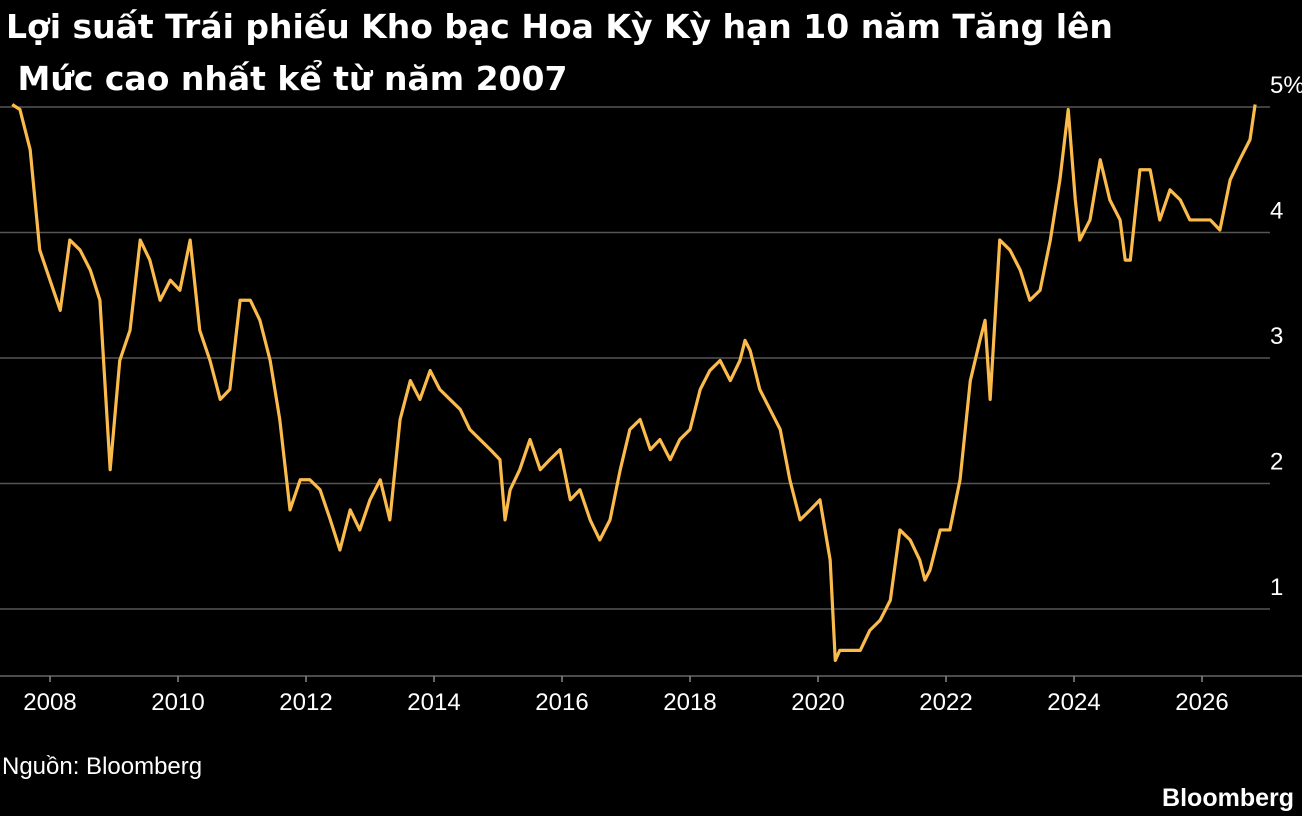 This screenshot has height=816, width=1302. I want to click on brand: Bloomberg, so click(1228, 798).